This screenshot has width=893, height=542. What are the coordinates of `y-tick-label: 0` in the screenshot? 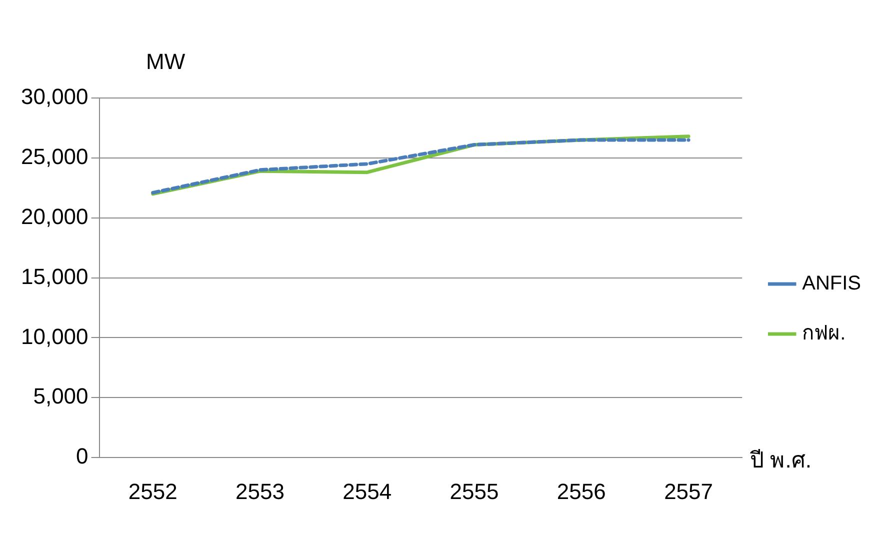 It's located at (82, 456).